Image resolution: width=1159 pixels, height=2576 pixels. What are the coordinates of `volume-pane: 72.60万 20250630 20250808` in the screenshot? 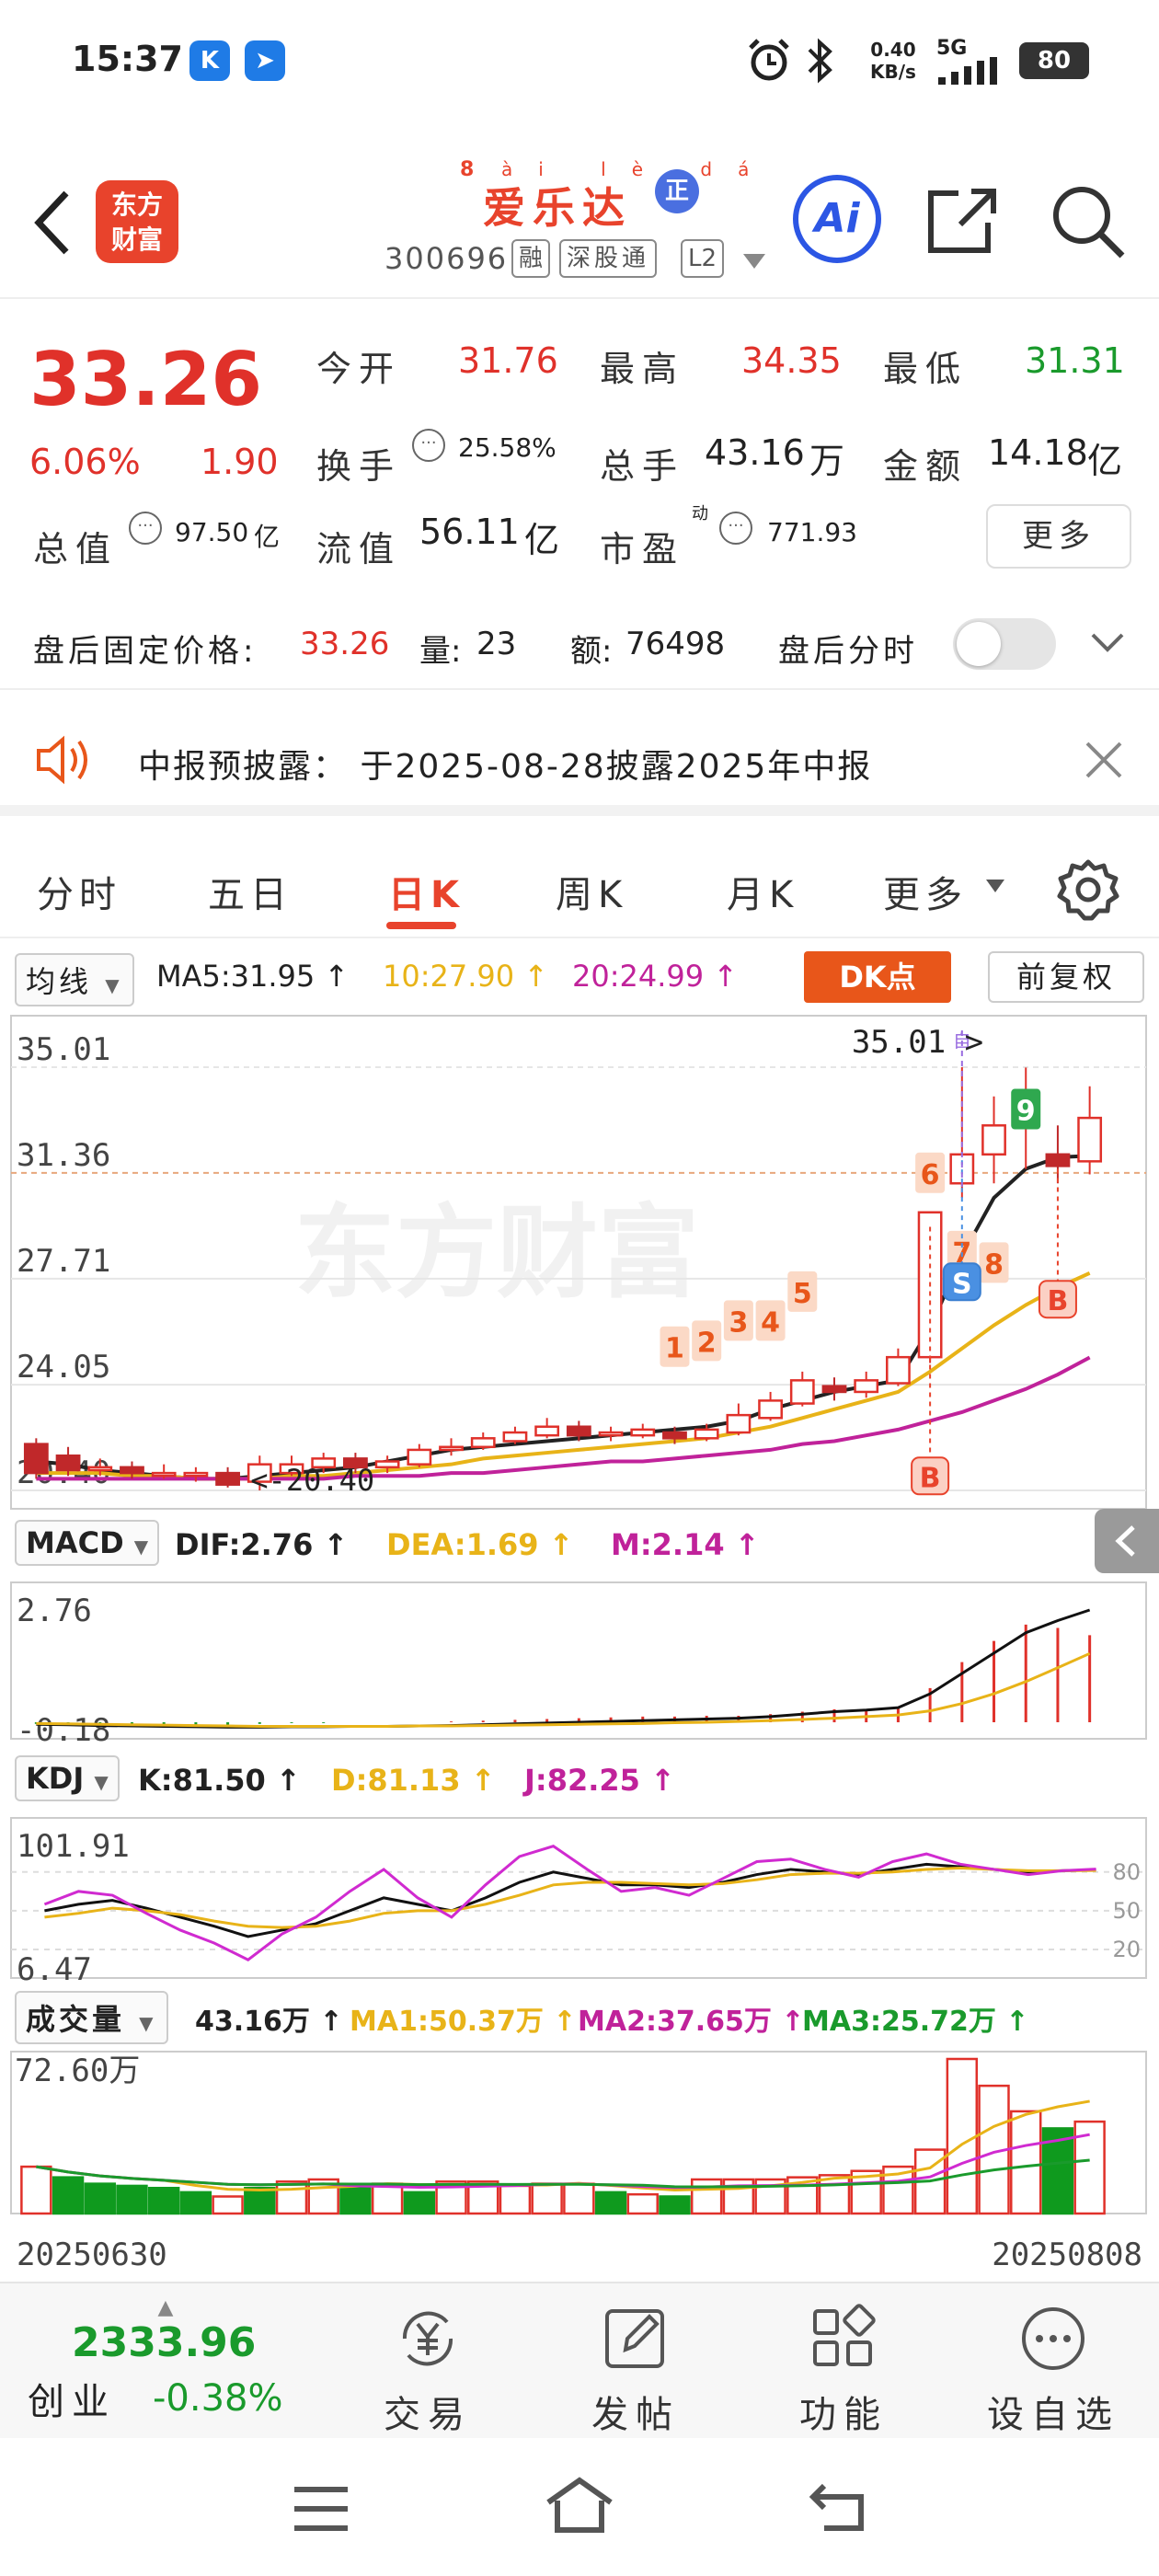 It's located at (578, 2162).